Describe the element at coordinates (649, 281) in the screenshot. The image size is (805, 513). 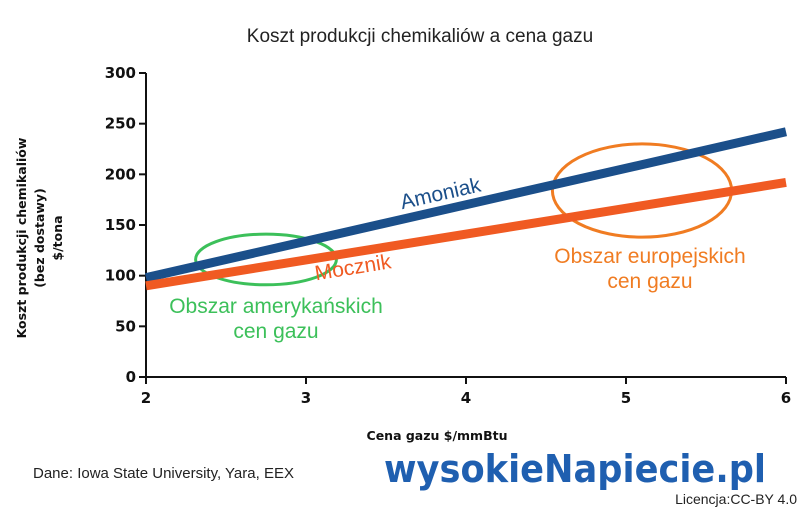
I see `region-label-2-line-2: cen gazu` at that location.